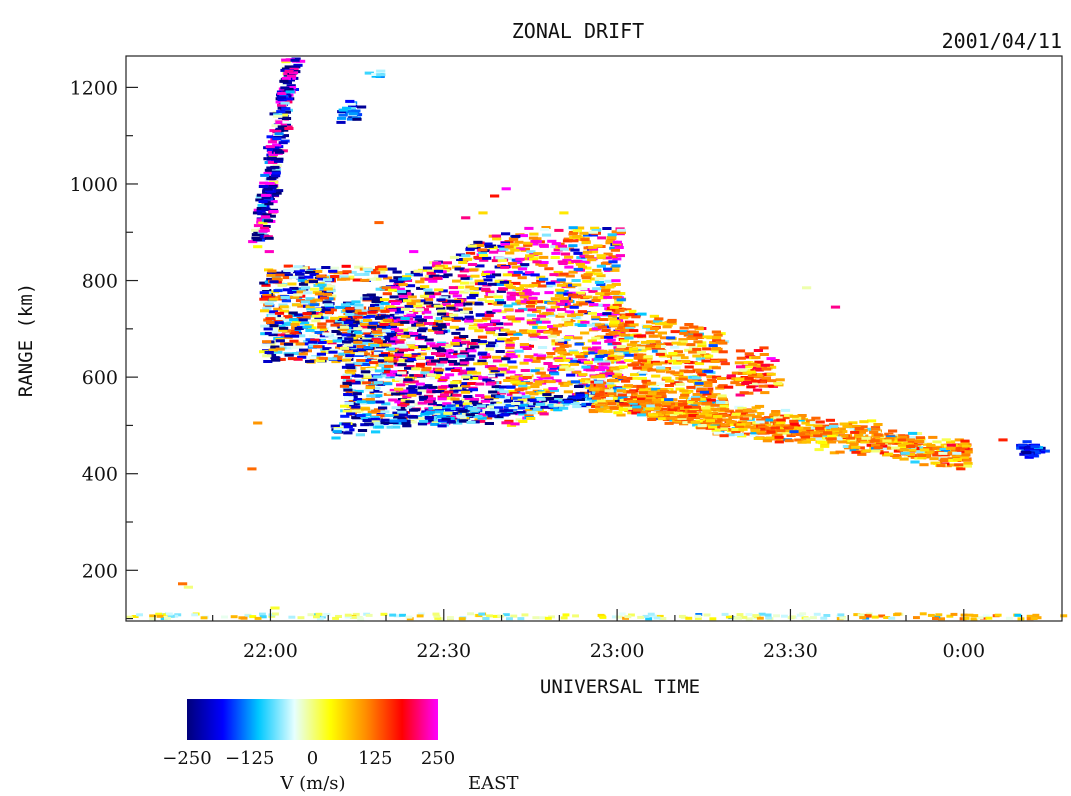 The width and height of the screenshot is (1071, 796). What do you see at coordinates (963, 651) in the screenshot?
I see `x-tick-label: 0:00` at bounding box center [963, 651].